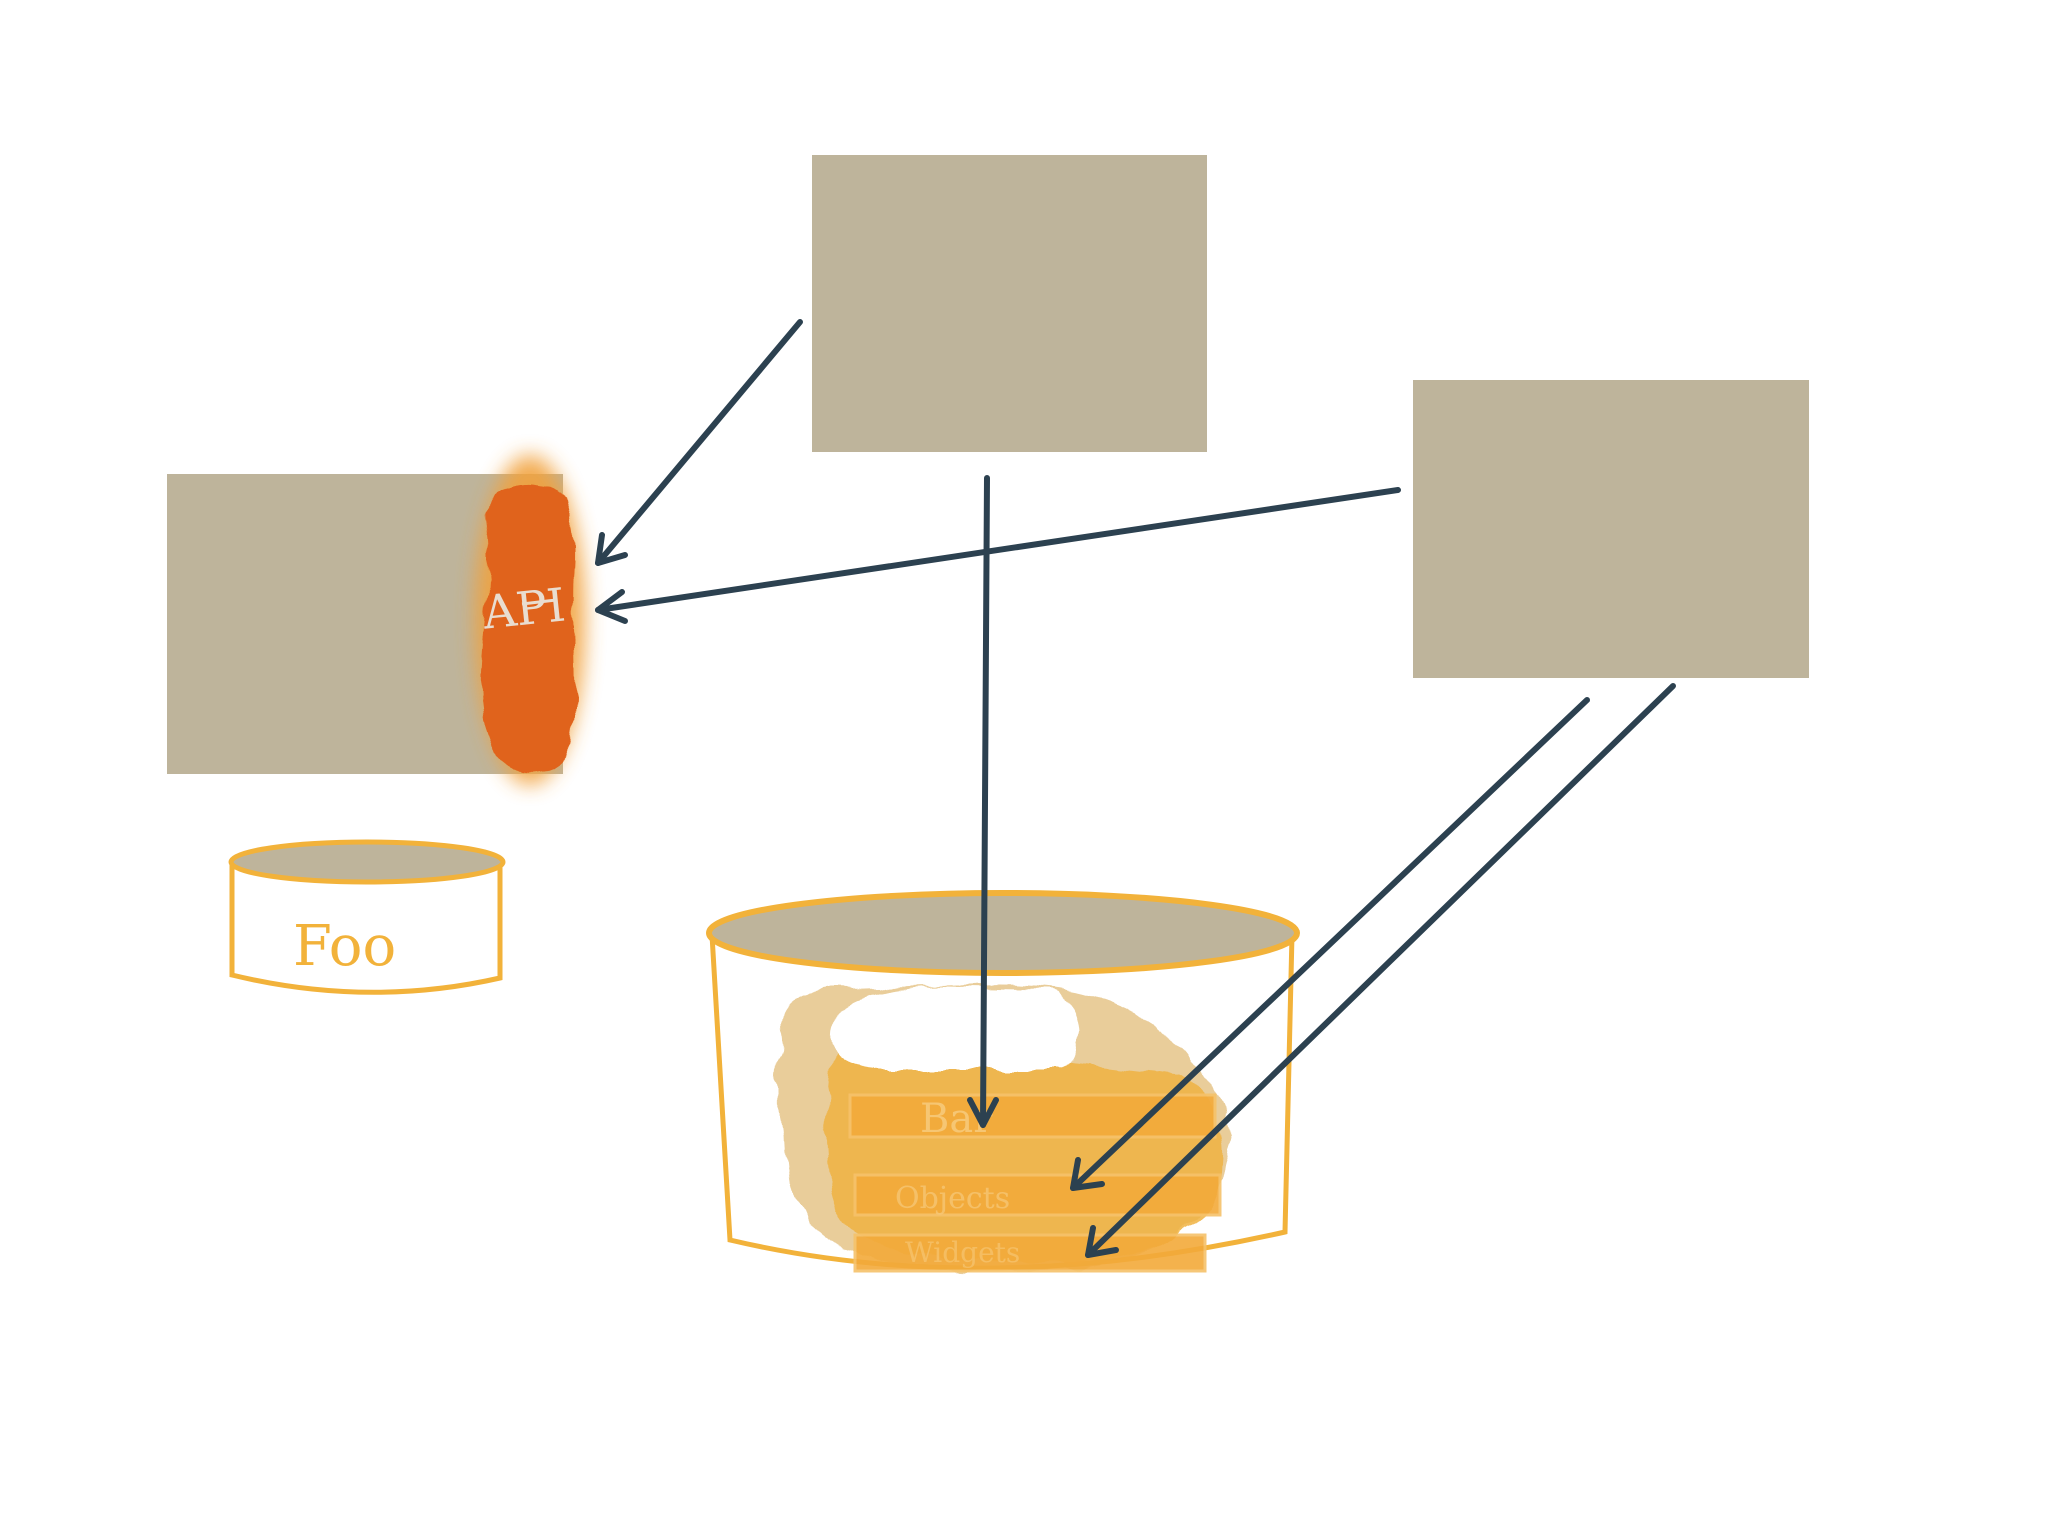 The width and height of the screenshot is (2048, 1536). What do you see at coordinates (952, 1198) in the screenshot?
I see `db-row-objects-label: Objects` at bounding box center [952, 1198].